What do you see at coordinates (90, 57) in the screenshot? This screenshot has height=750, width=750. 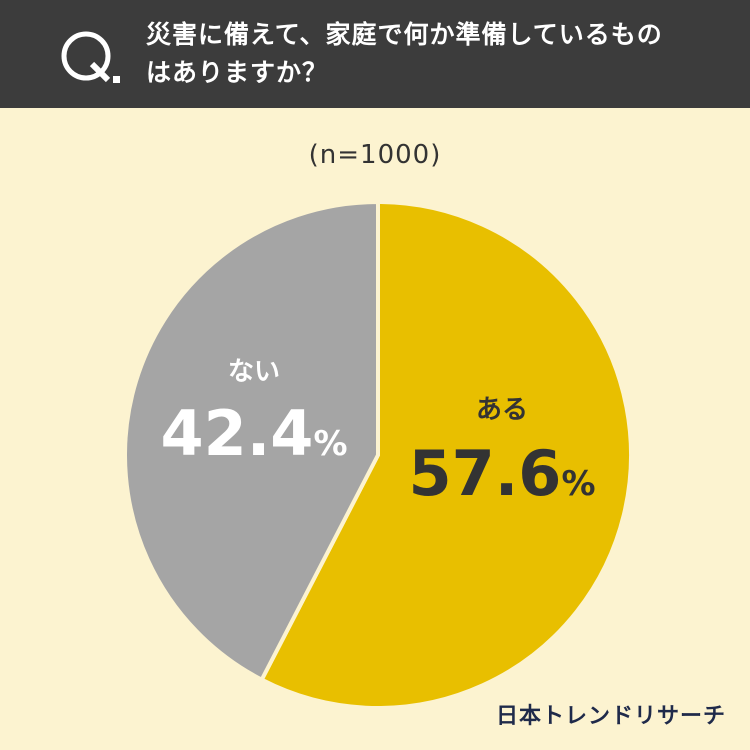 I see `q-mark-icon` at bounding box center [90, 57].